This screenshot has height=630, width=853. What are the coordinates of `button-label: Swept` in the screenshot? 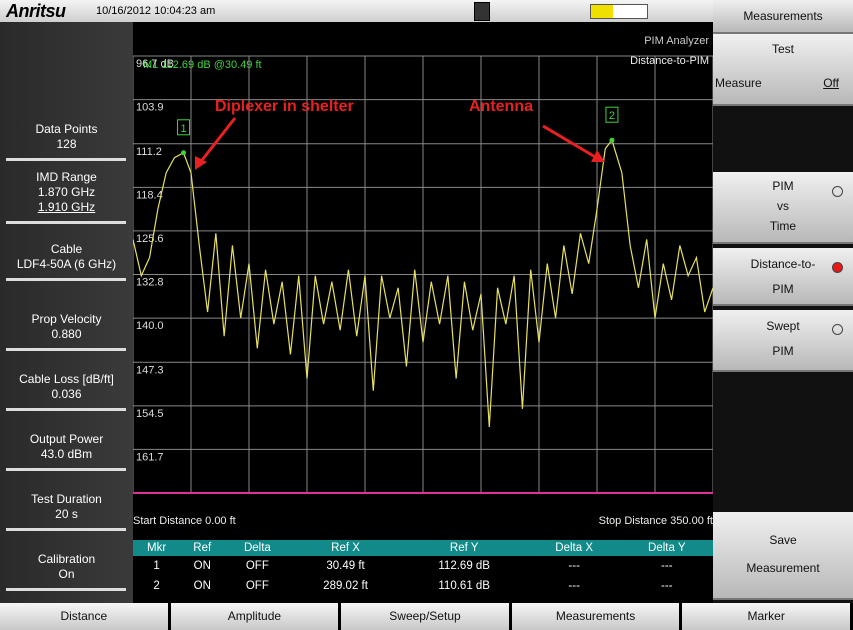 It's located at (783, 326).